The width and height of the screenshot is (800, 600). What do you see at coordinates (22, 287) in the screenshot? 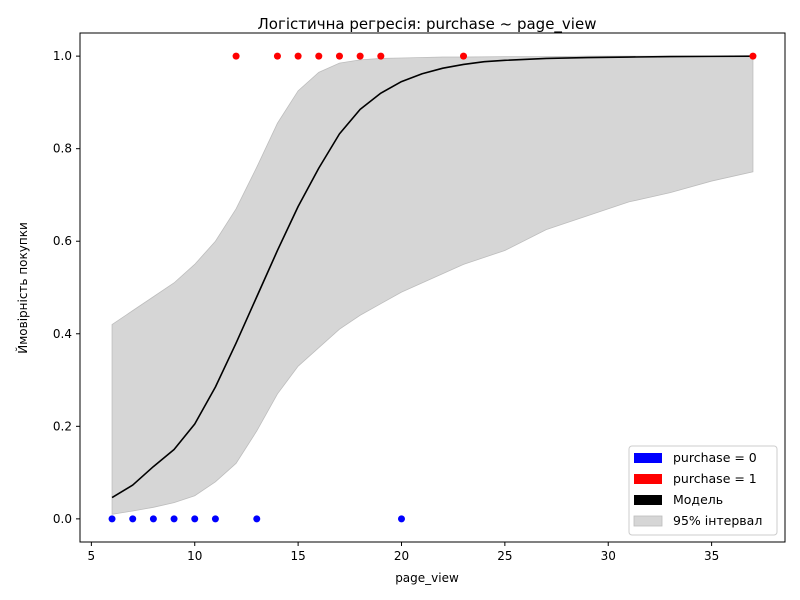
I see `y-axis-label: Ймовірність покупки` at bounding box center [22, 287].